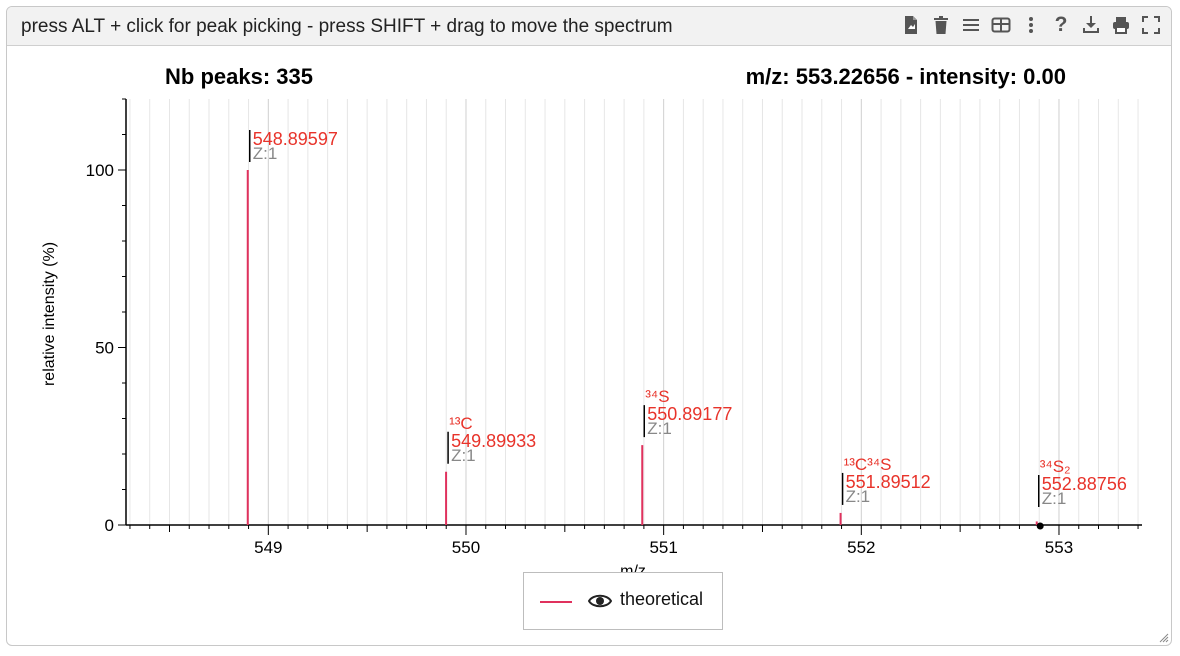 The image size is (1180, 656). I want to click on x-tick-label: 549, so click(268, 547).